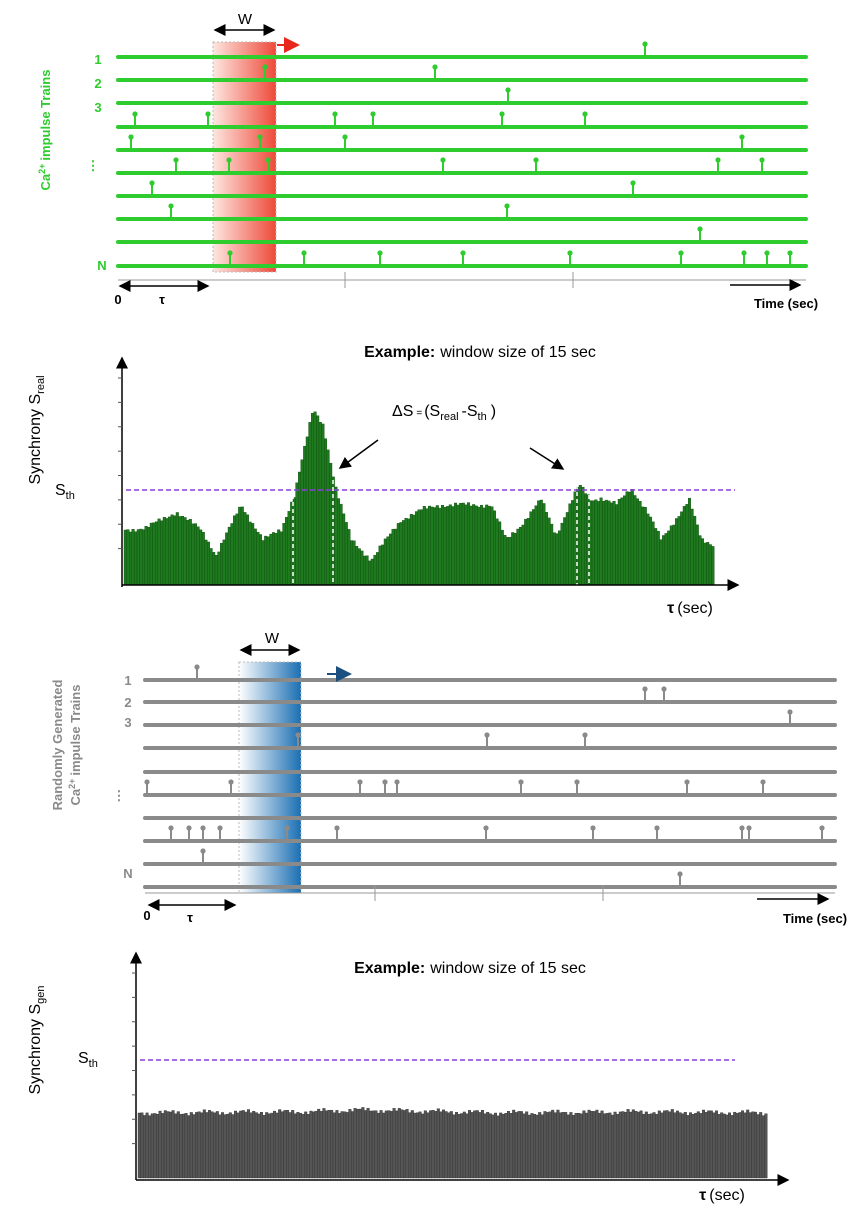 The height and width of the screenshot is (1208, 862). I want to click on window, so click(270, 777).